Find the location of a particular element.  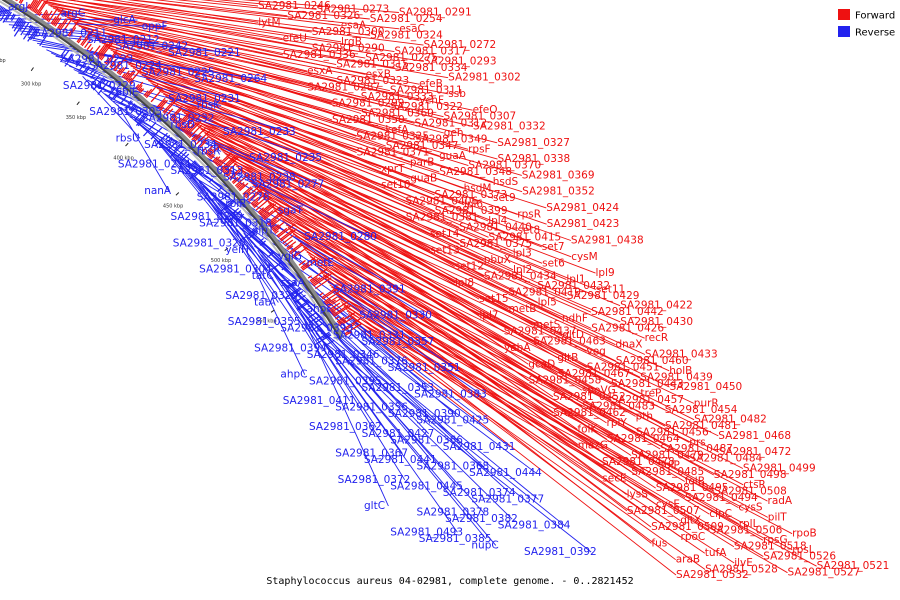

reverse-gene-label: SA2981_0221 is located at coordinates (204, 53).